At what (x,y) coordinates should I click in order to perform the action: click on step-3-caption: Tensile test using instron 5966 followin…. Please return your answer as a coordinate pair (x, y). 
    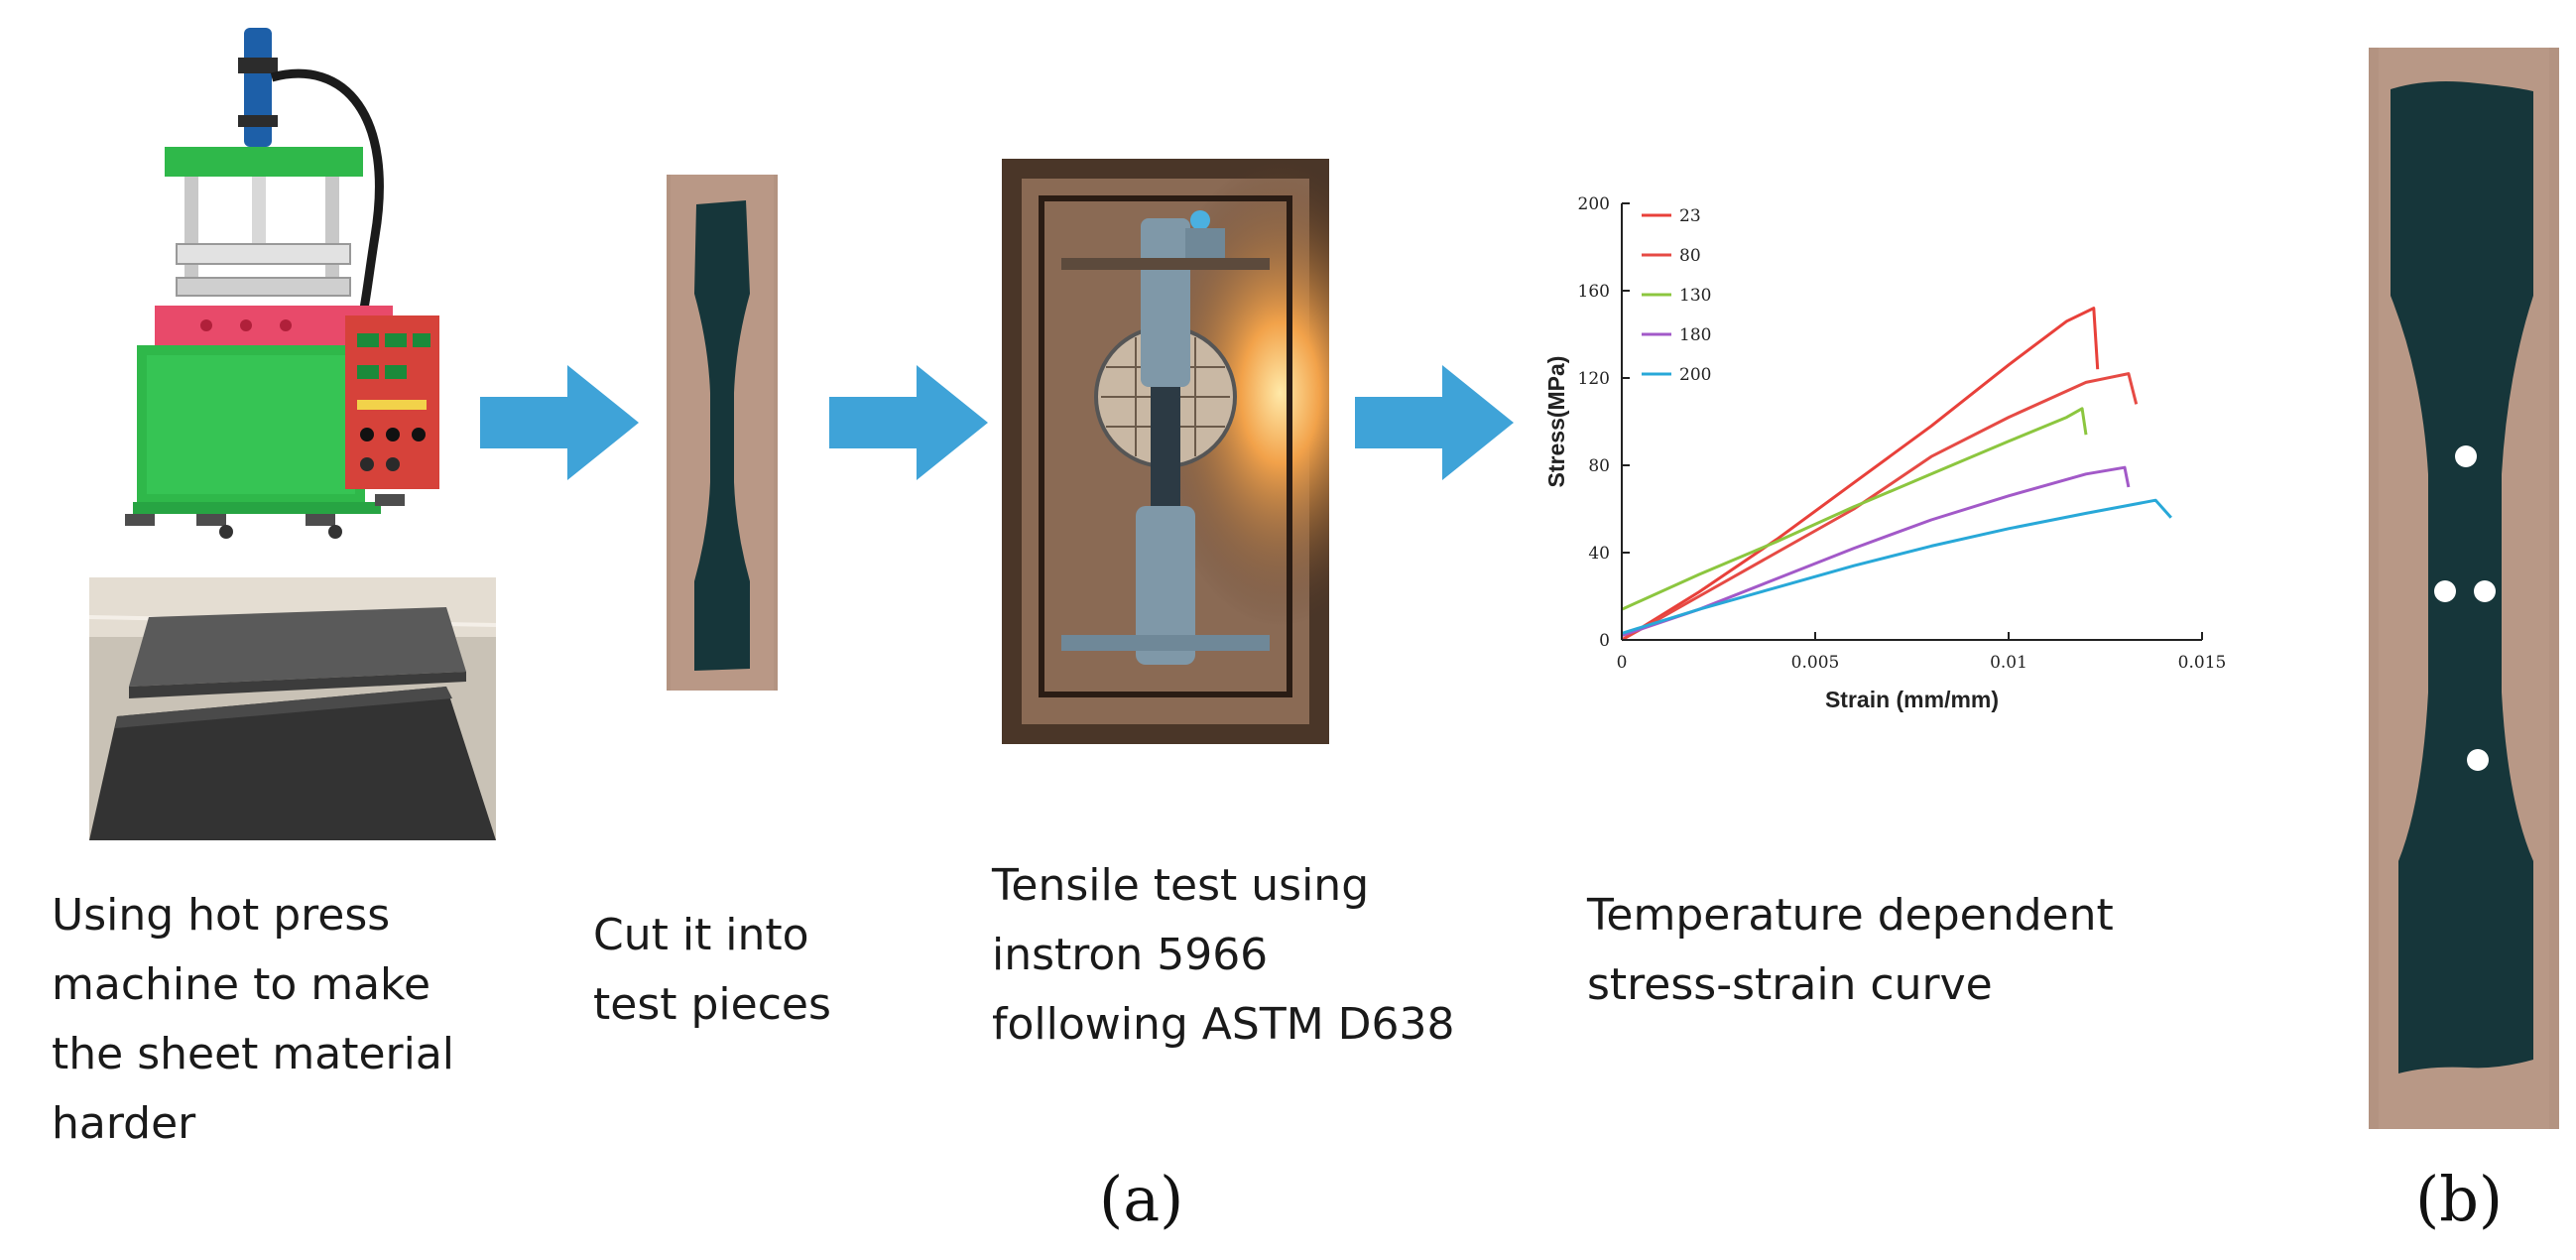
    Looking at the image, I should click on (1223, 955).